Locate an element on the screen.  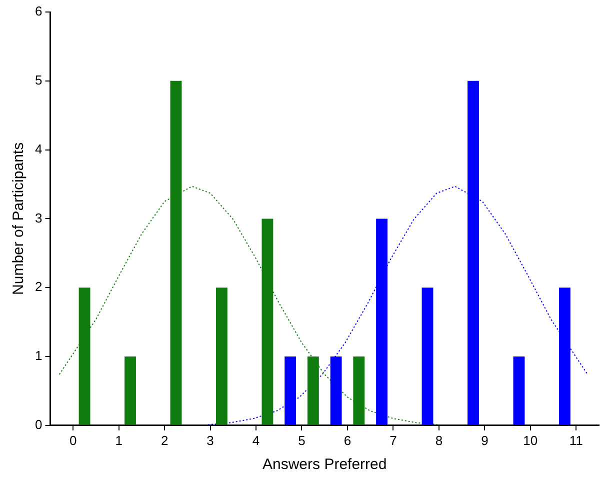
x-tick-label: 11 is located at coordinates (576, 440).